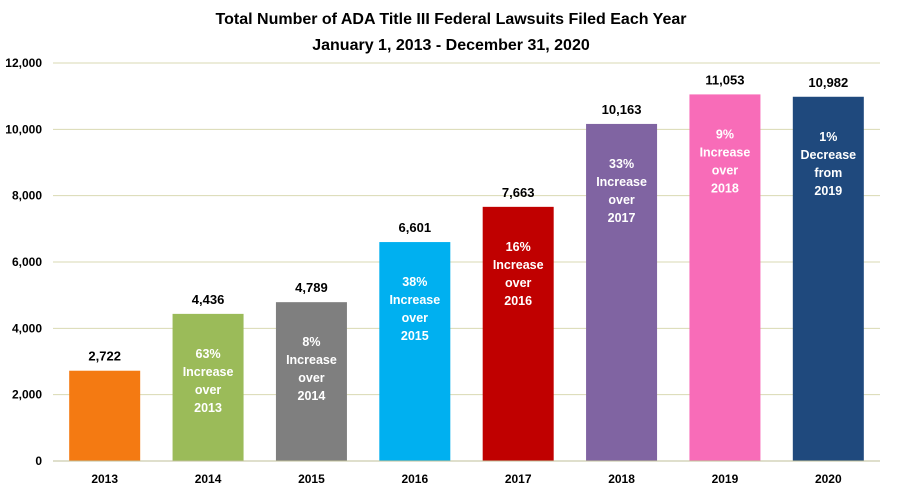 The width and height of the screenshot is (902, 489). I want to click on x-tick-label: 2017, so click(518, 479).